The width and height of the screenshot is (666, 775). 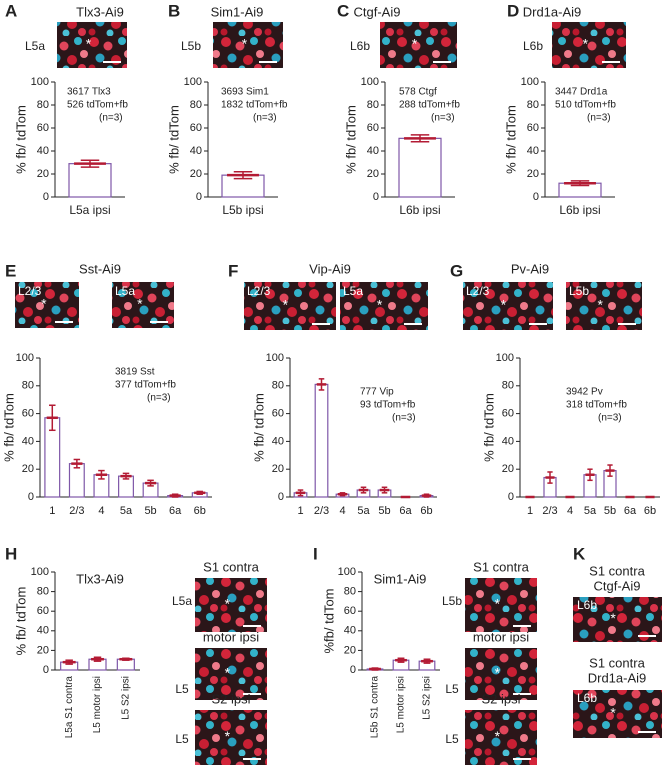 What do you see at coordinates (590, 511) in the screenshot?
I see `x-tick-label: 5a` at bounding box center [590, 511].